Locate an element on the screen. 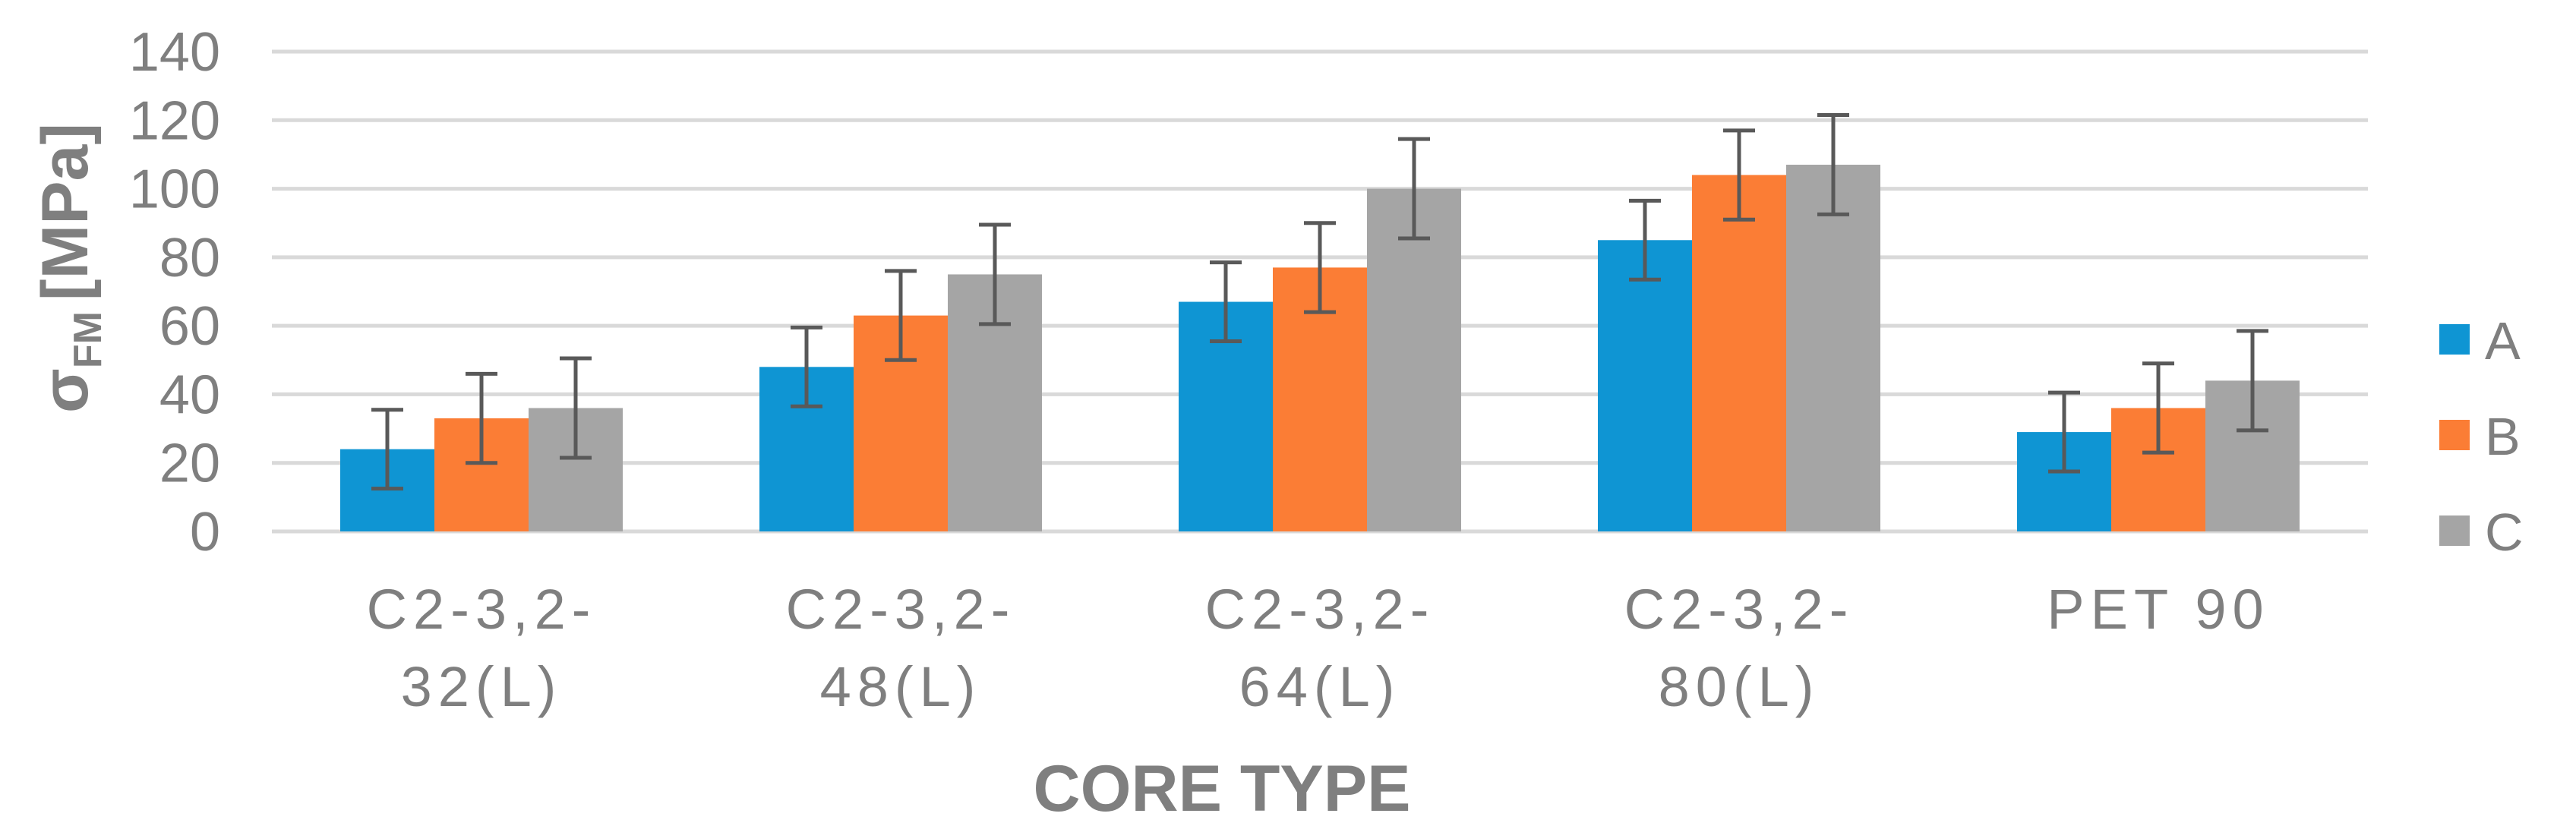  x-category-label: 64(L) is located at coordinates (1320, 686).